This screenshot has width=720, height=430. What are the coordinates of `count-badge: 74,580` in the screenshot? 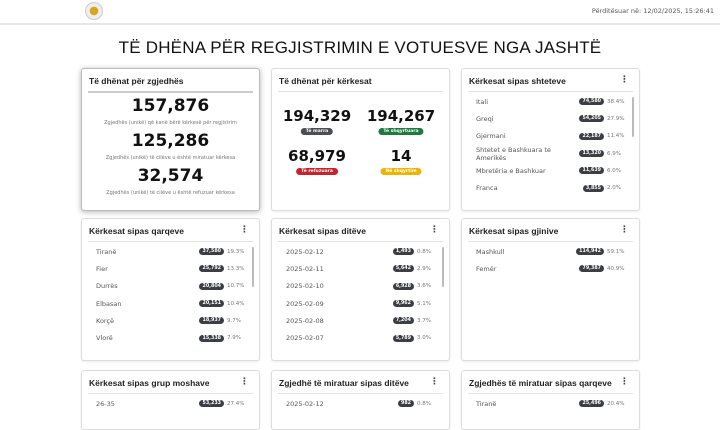 It's located at (591, 102).